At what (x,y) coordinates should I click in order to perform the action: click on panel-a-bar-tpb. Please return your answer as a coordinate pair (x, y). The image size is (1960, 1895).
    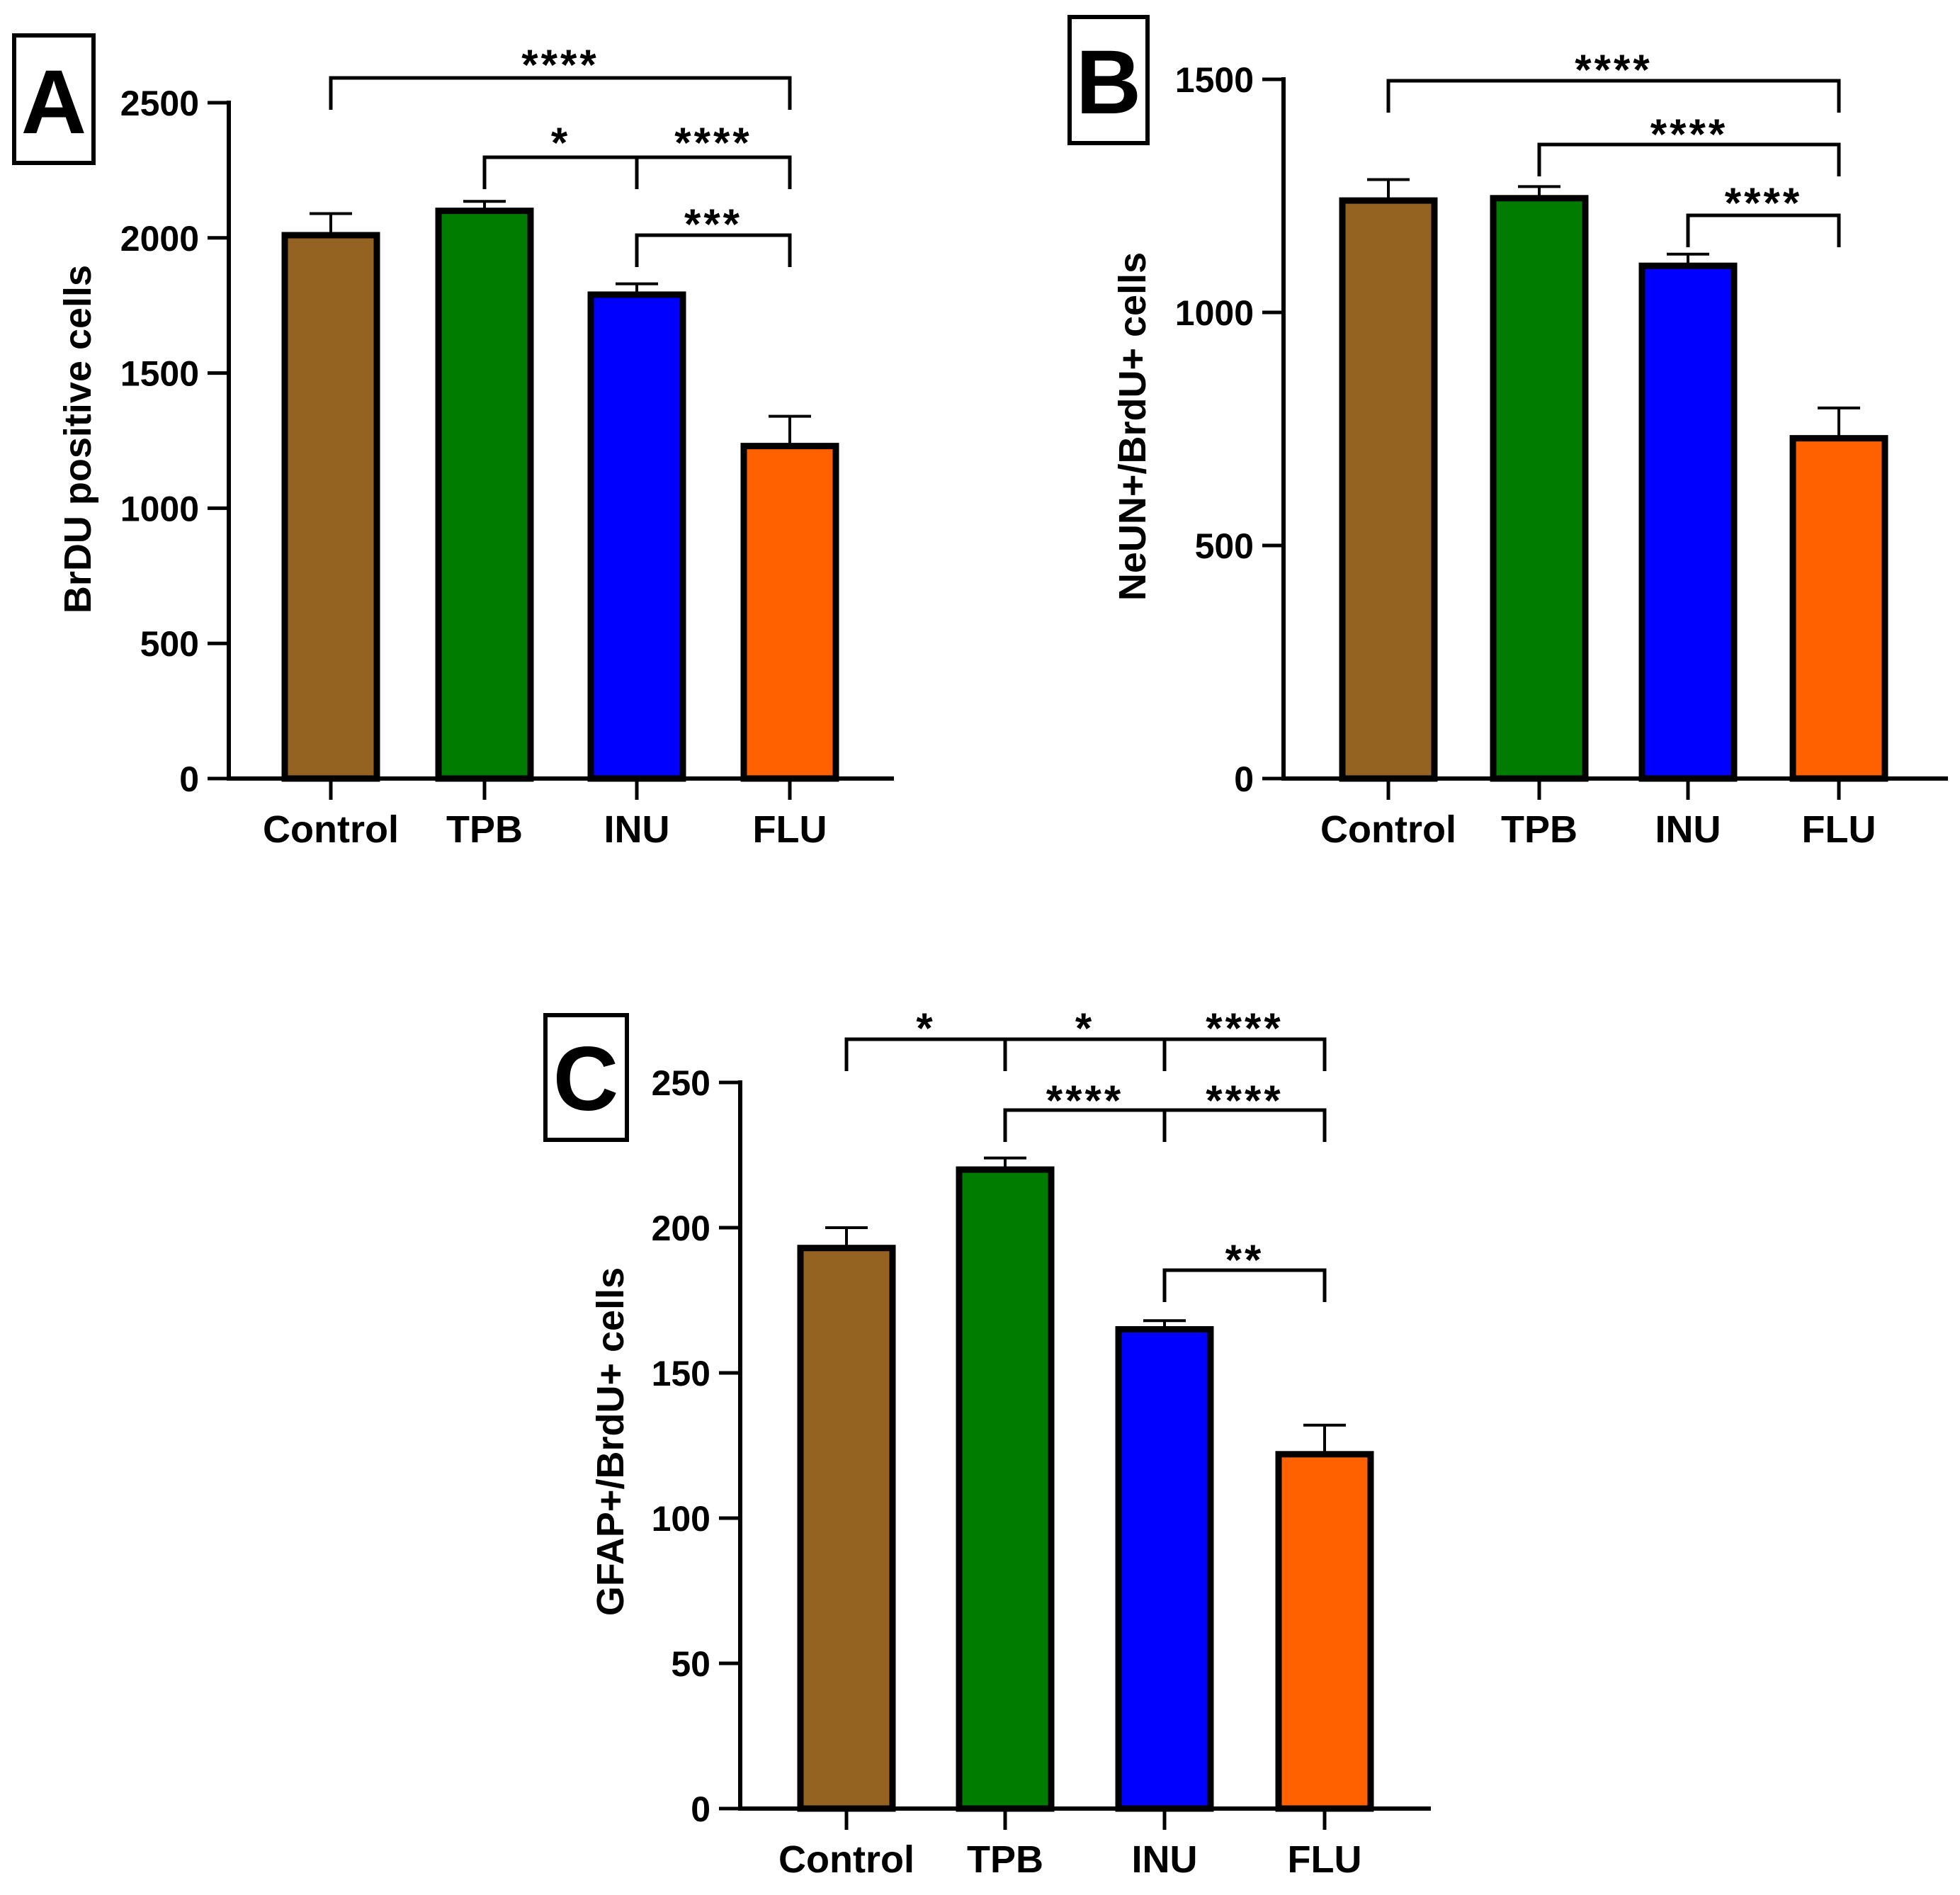
    Looking at the image, I should click on (484, 495).